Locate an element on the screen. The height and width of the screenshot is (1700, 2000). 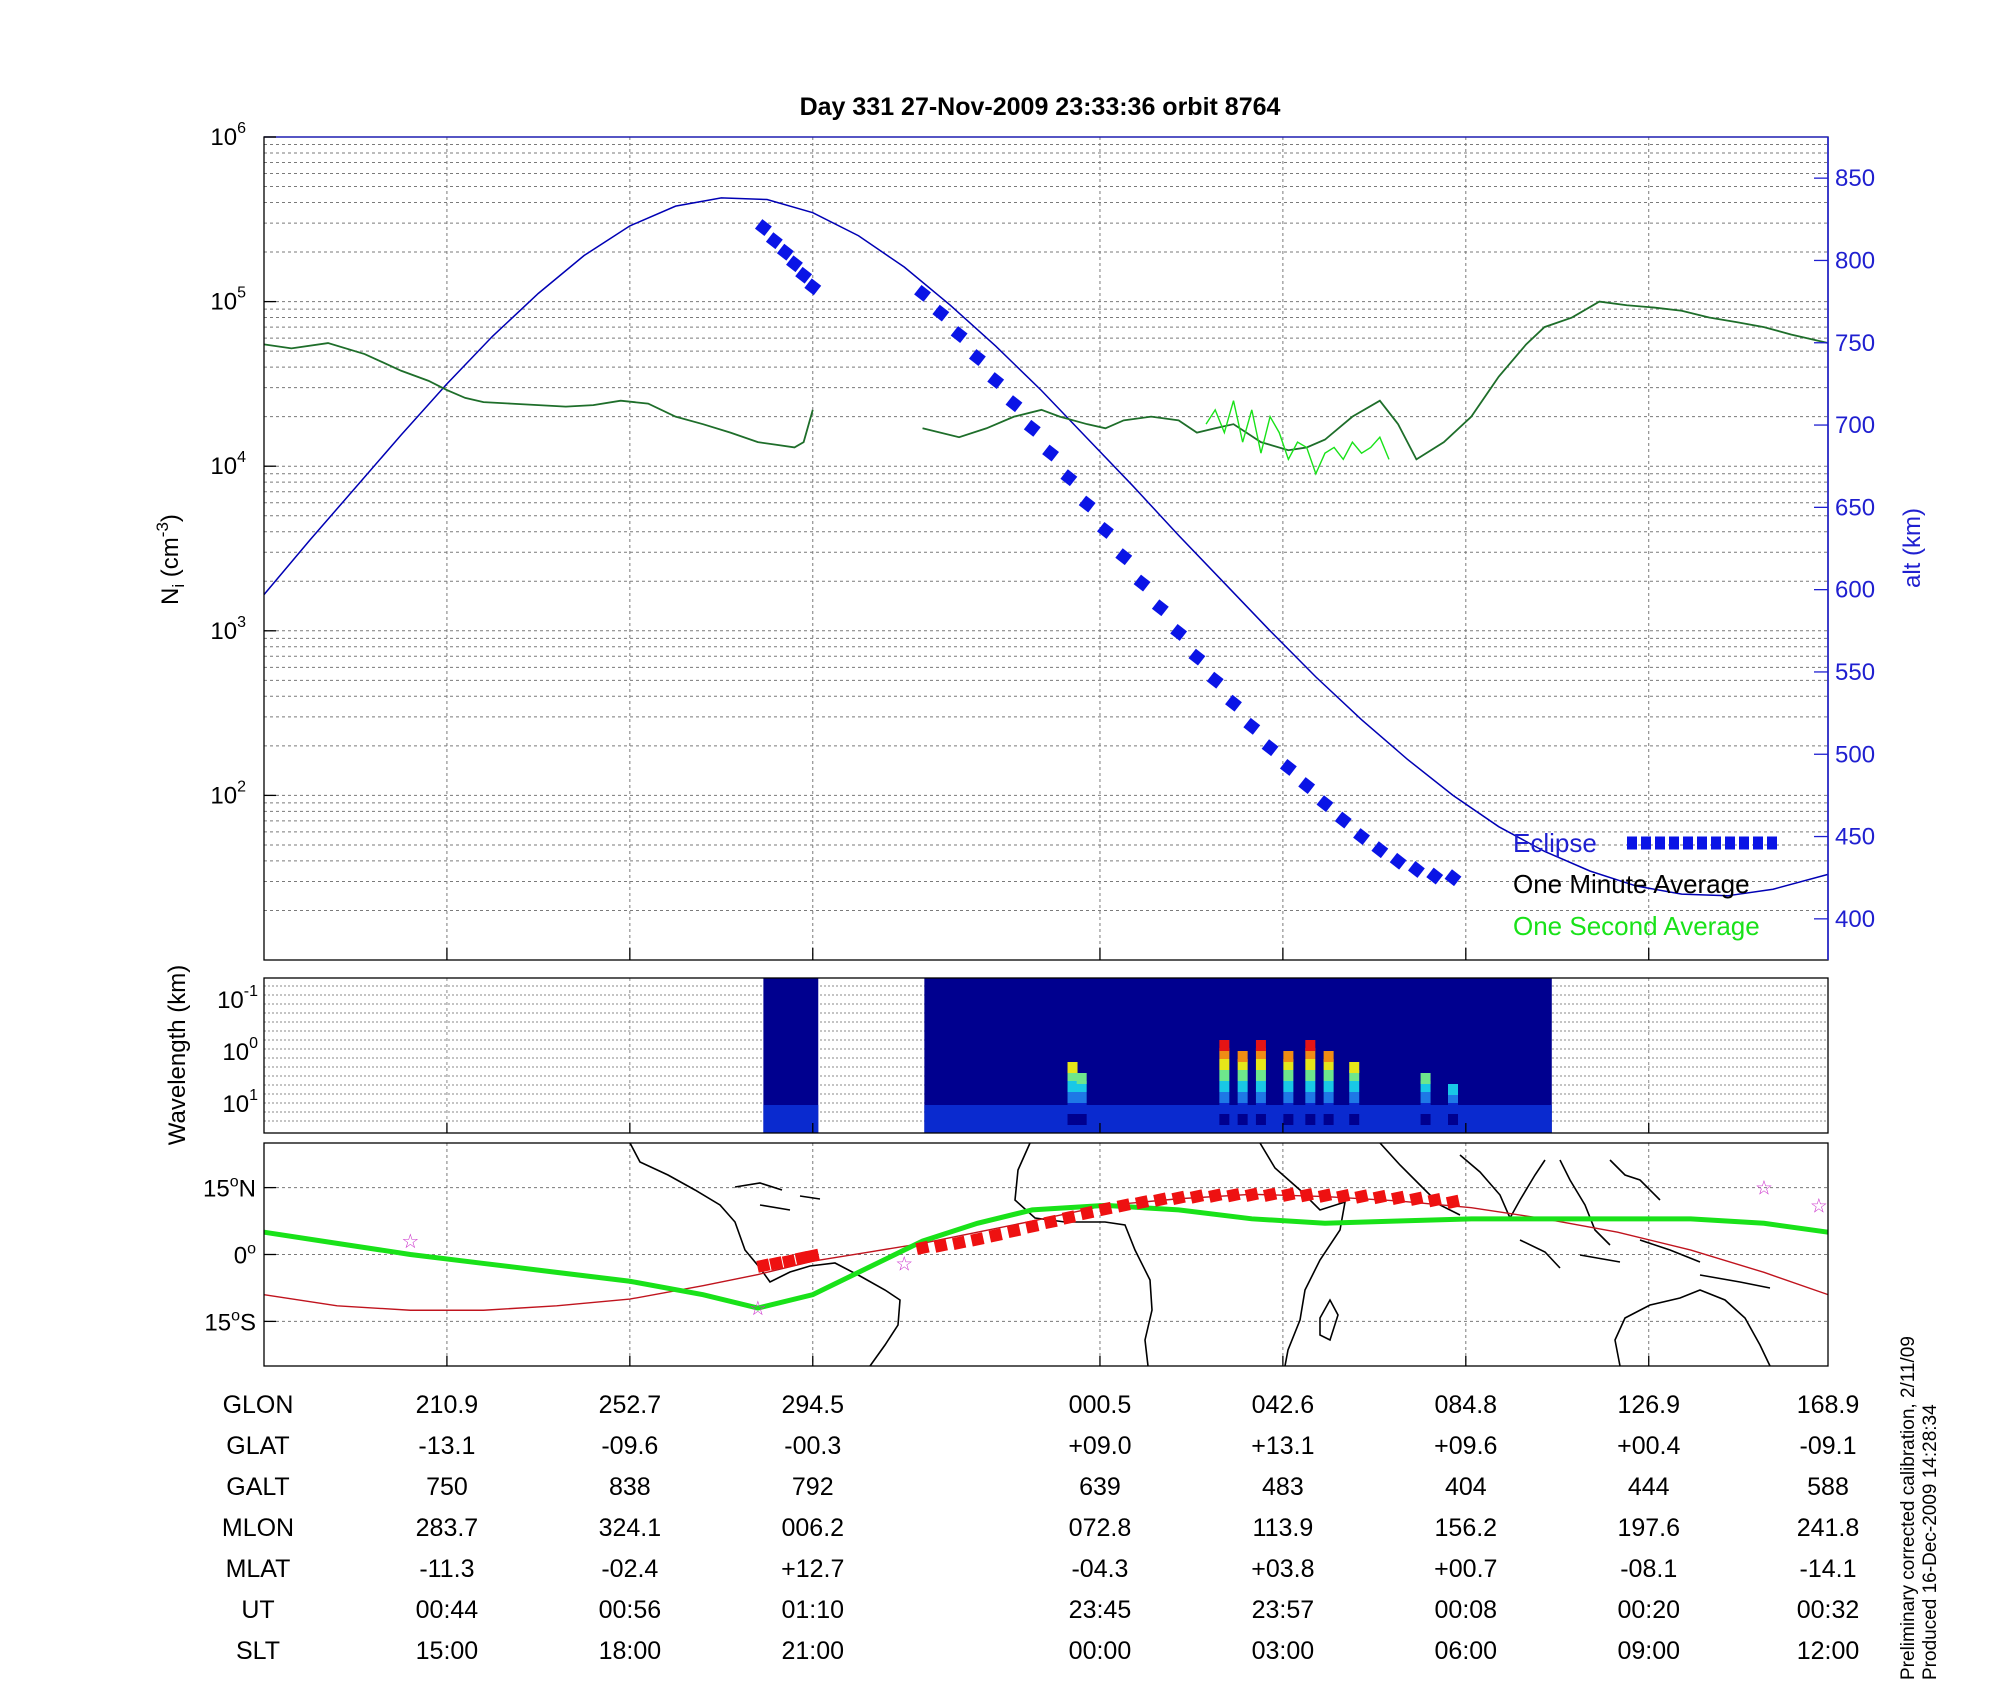
table-cell: -13.1 is located at coordinates (446, 1446).